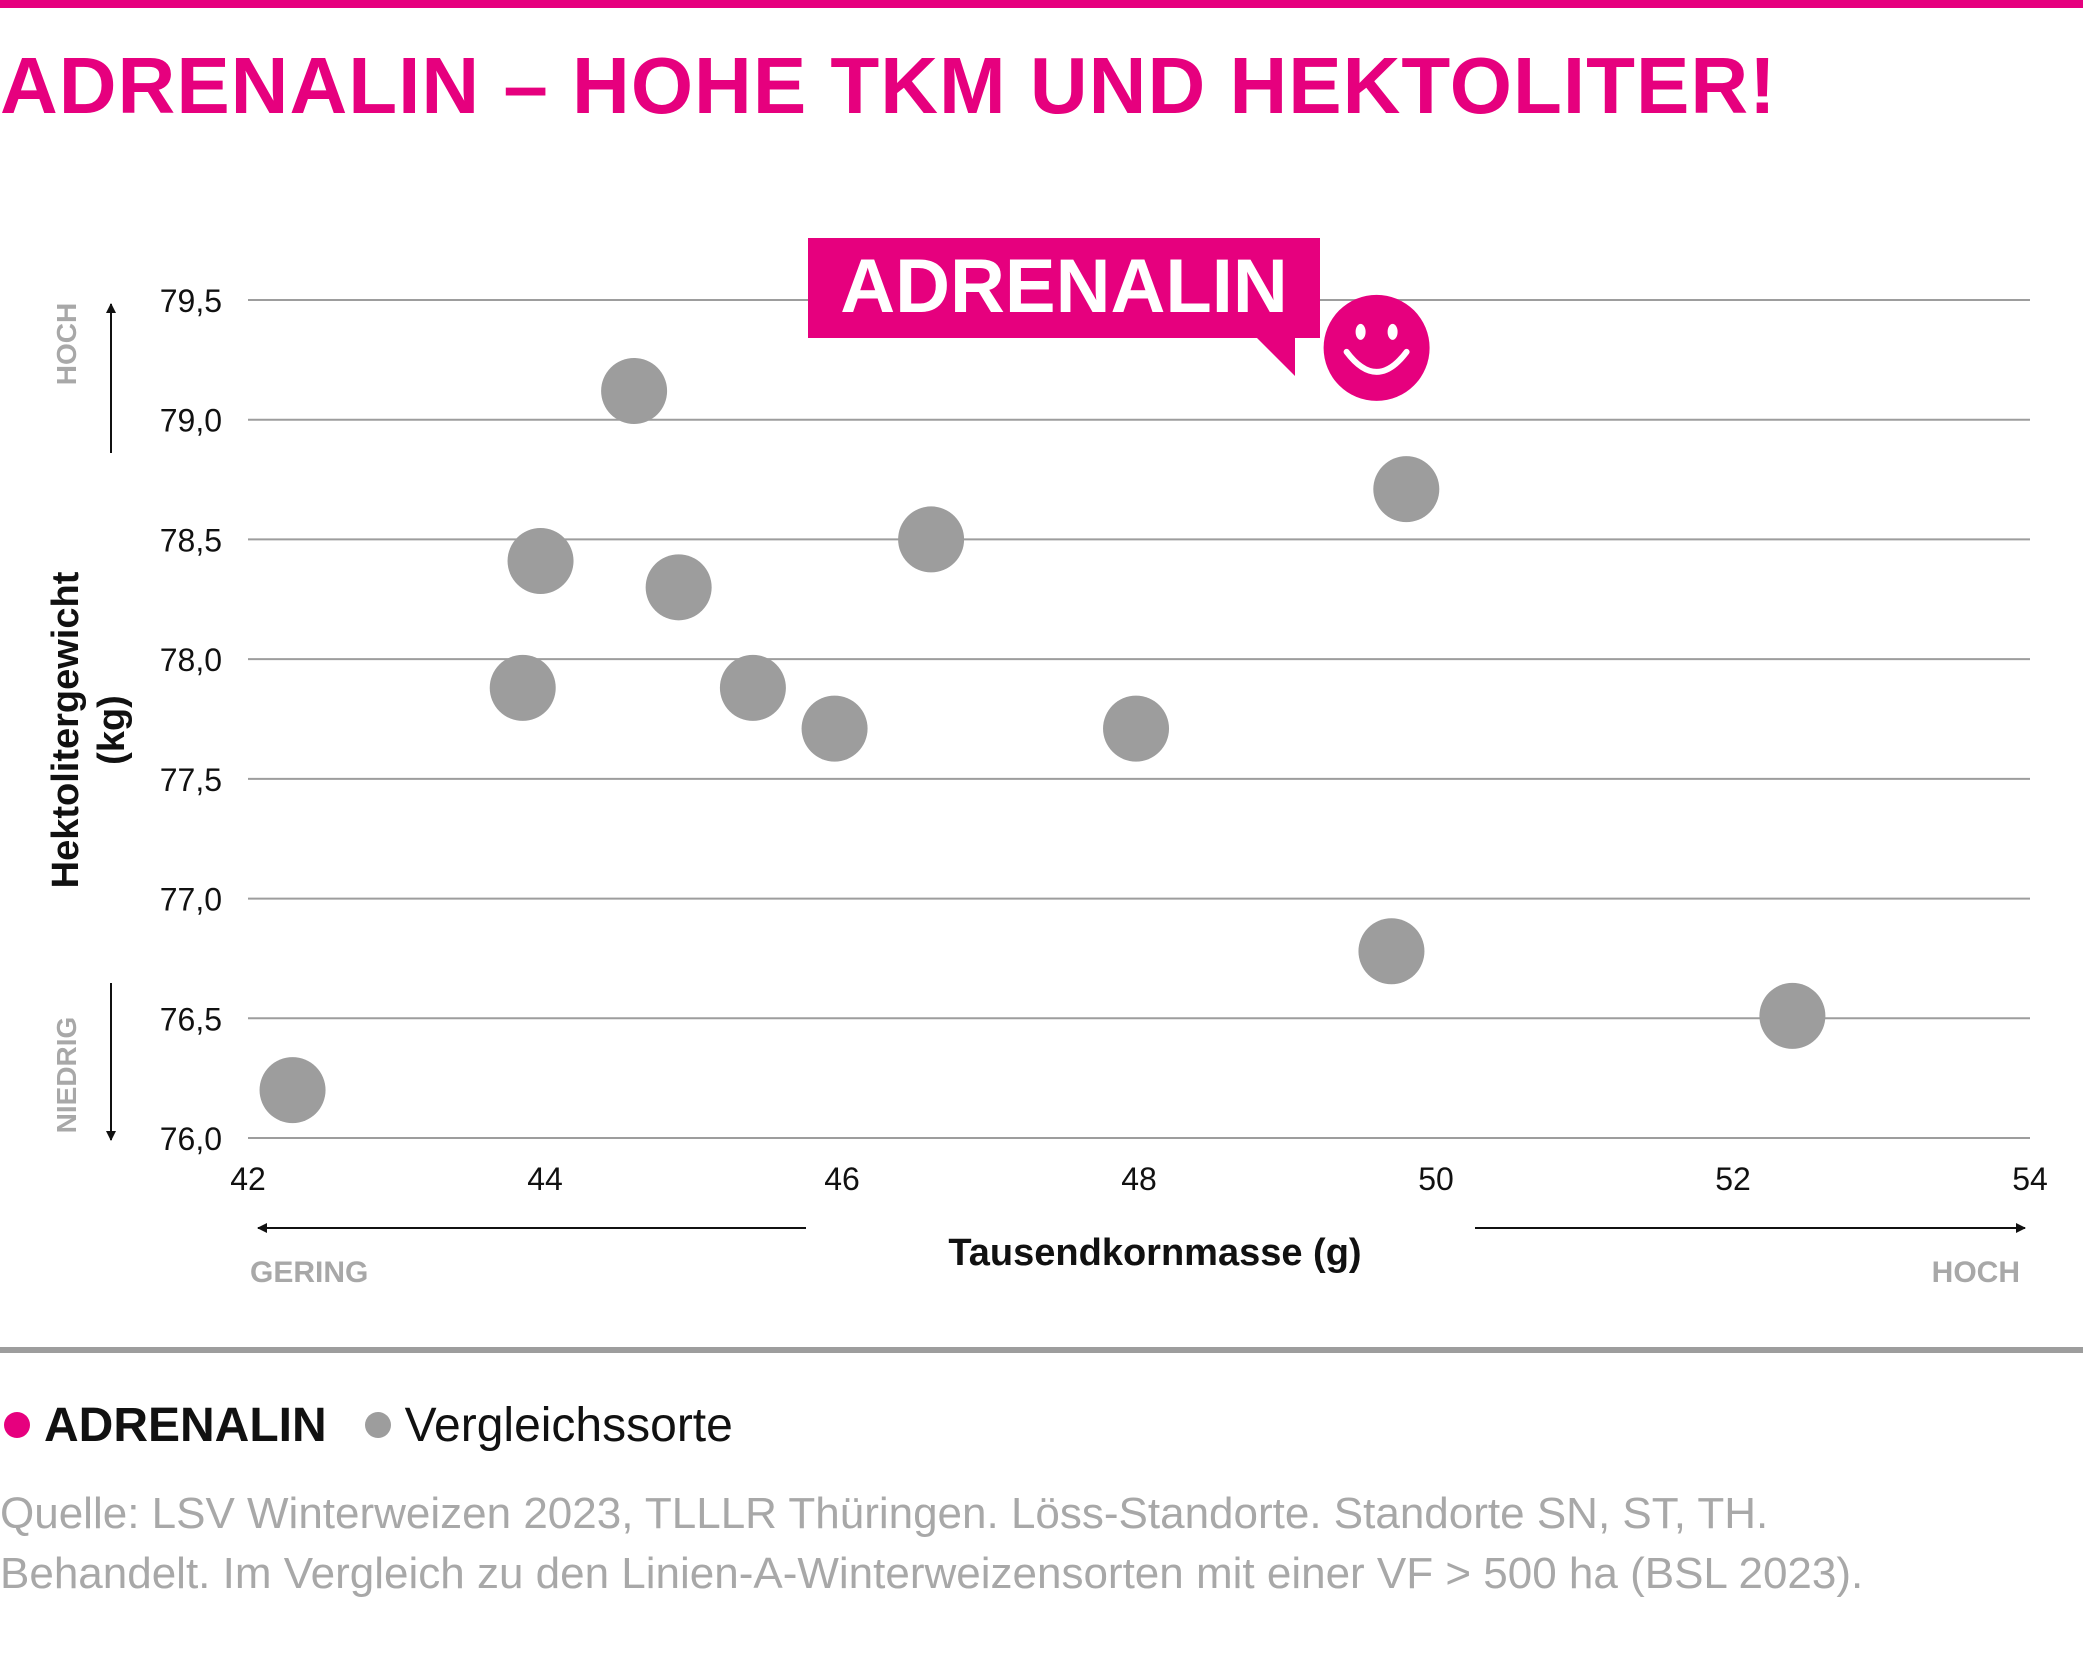 Image resolution: width=2083 pixels, height=1667 pixels. I want to click on x-tick-label: 52, so click(1733, 1179).